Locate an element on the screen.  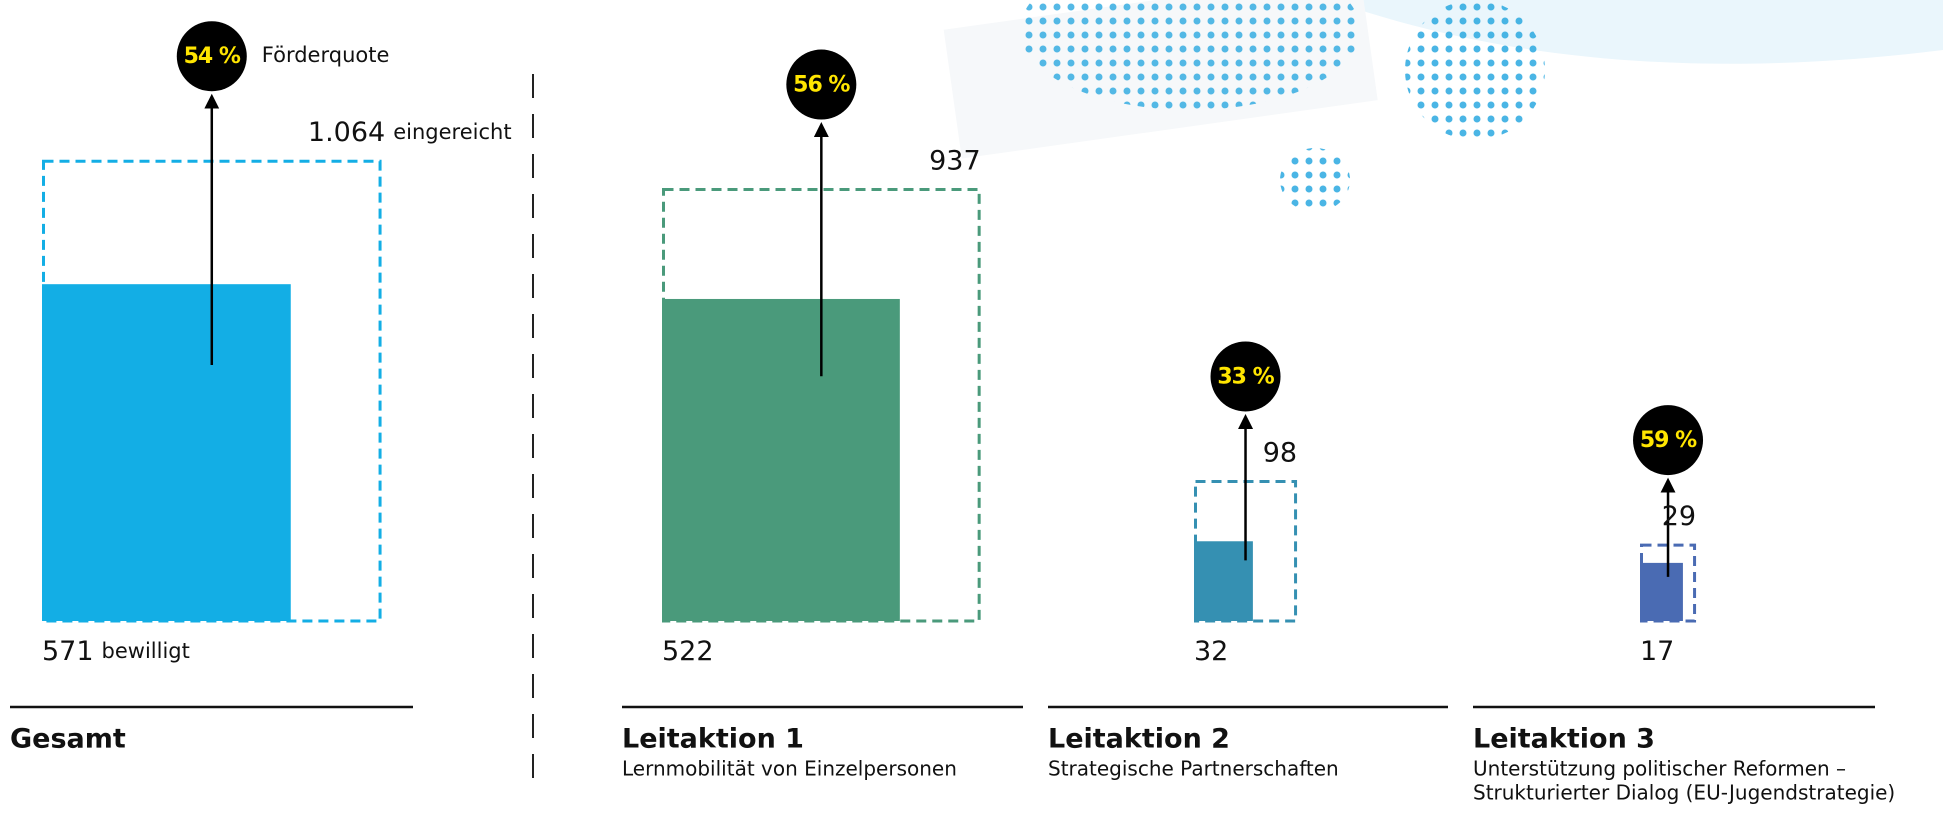
approved-label: 32 is located at coordinates (1211, 651).